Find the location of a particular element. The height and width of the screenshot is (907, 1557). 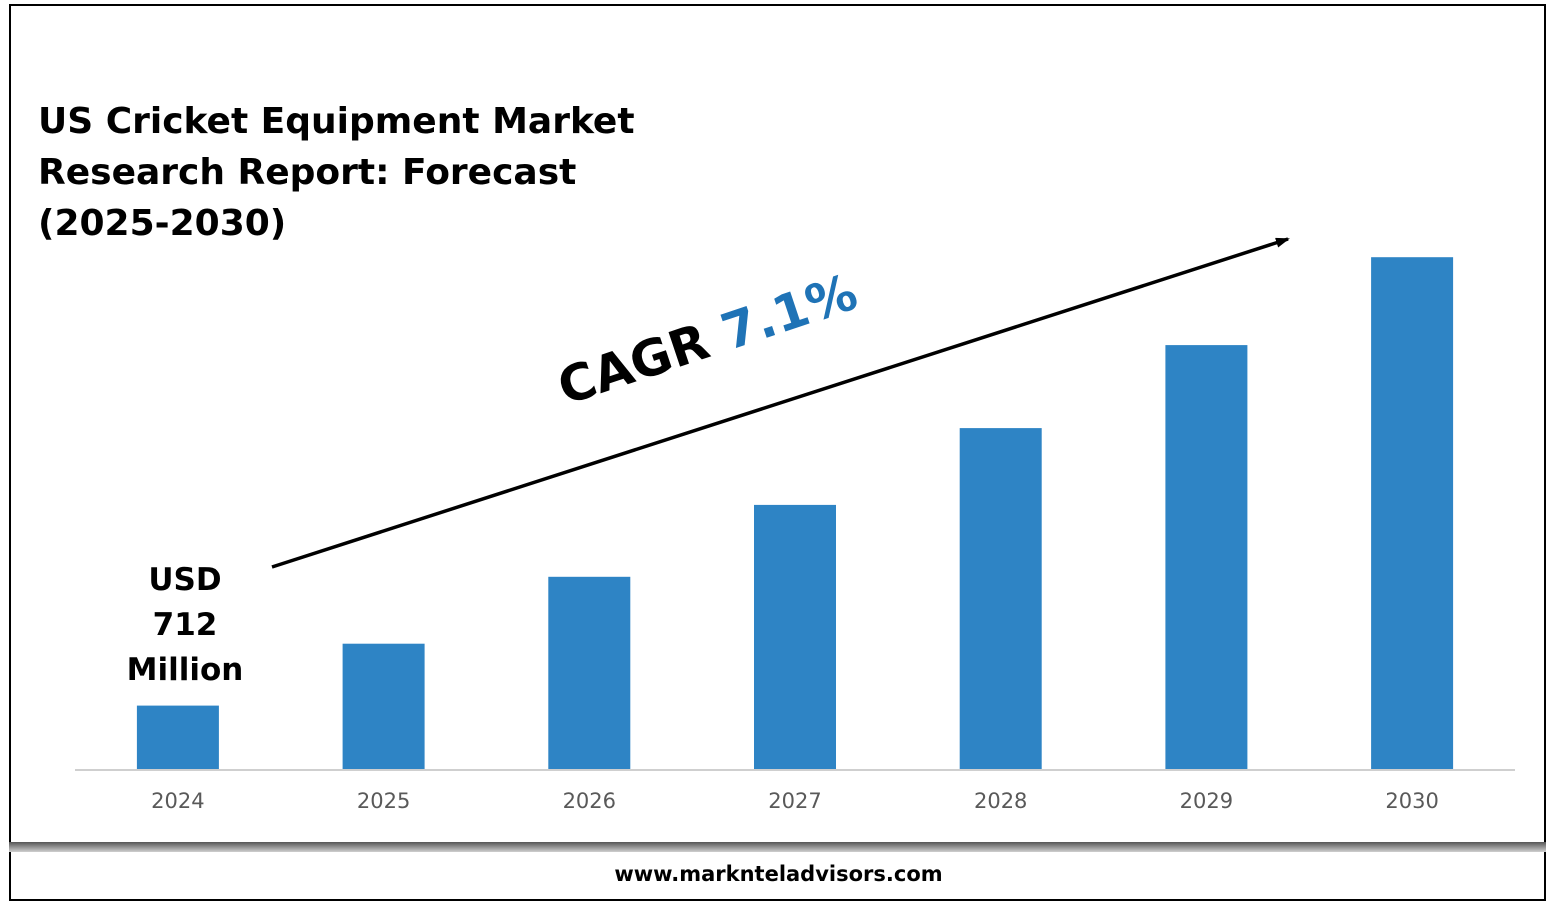

x-tick-labels: 2024 2025 2026 2027 2028 2029 2030 is located at coordinates (795, 801).